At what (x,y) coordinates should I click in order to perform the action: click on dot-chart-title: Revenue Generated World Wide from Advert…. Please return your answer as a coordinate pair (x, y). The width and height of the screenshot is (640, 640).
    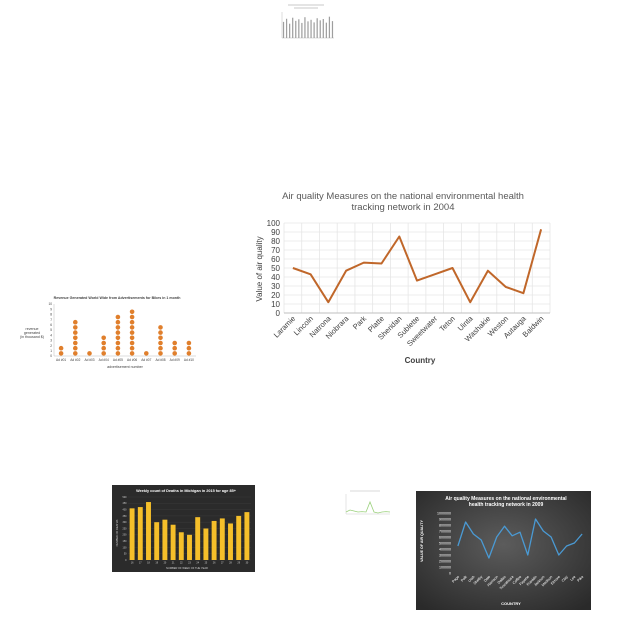
    Looking at the image, I should click on (117, 298).